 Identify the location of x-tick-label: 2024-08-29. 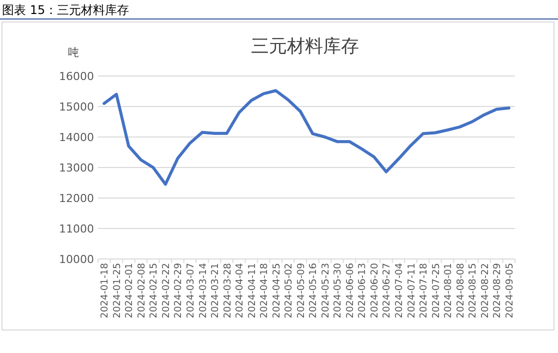
(498, 290).